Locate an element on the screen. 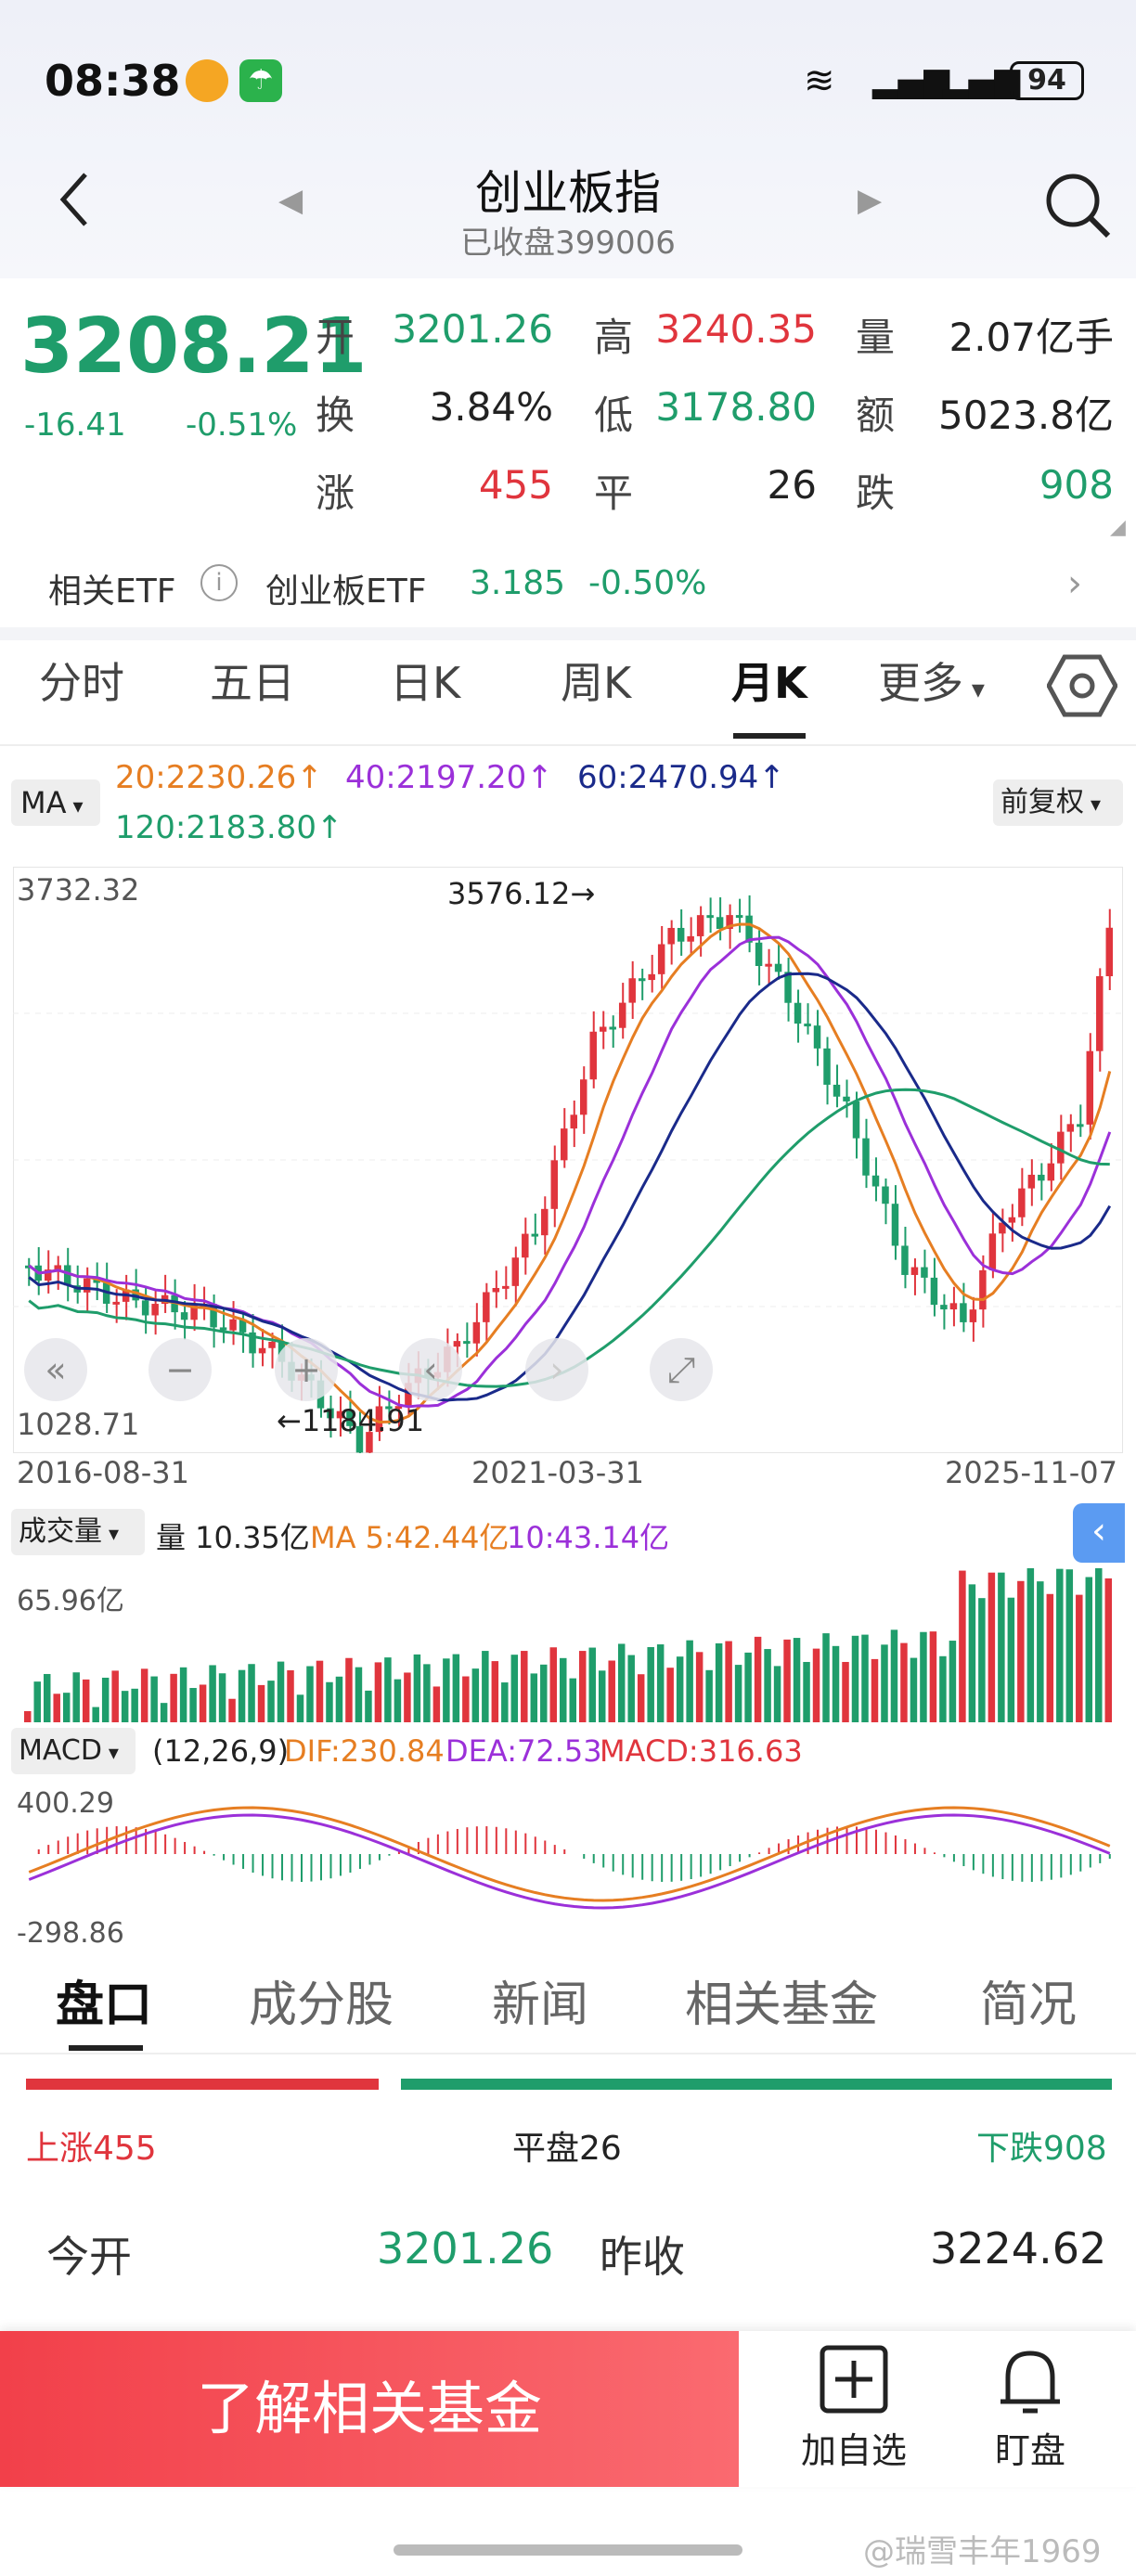 Image resolution: width=1136 pixels, height=2576 pixels. low-annotation: ←1184.91 is located at coordinates (351, 1421).